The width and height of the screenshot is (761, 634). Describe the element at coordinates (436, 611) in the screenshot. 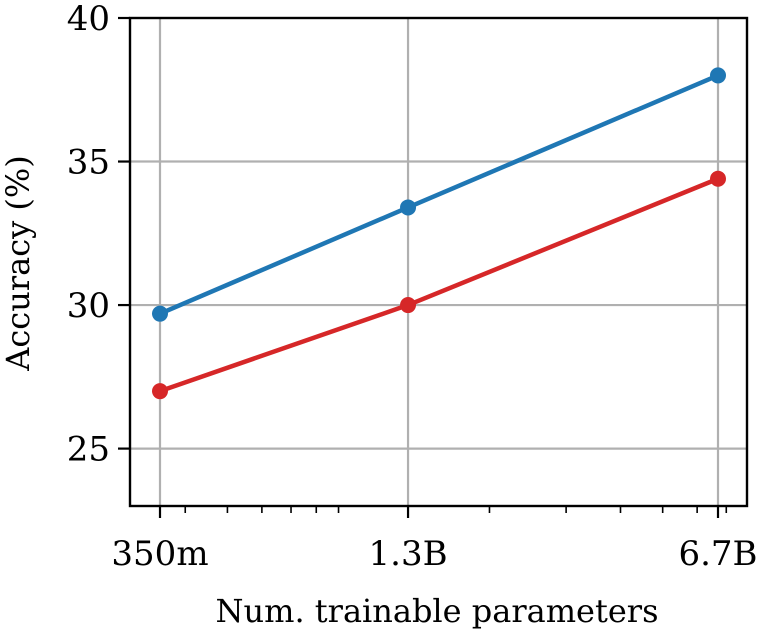

I see `x-axis-title: Num. trainable parameters` at that location.